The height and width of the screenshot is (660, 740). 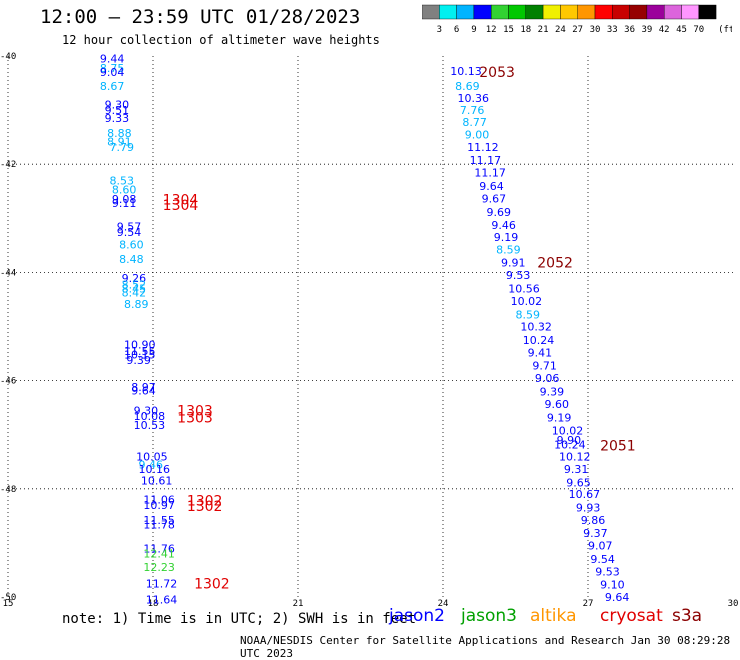 What do you see at coordinates (539, 340) in the screenshot?
I see `wave-height-value: 10.24` at bounding box center [539, 340].